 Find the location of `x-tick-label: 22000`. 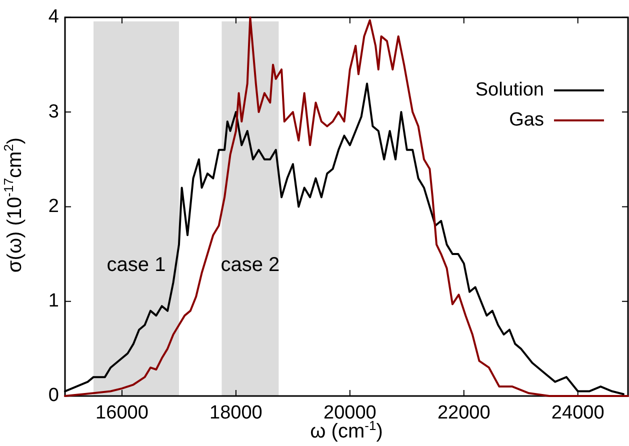

x-tick-label: 22000 is located at coordinates (463, 413).